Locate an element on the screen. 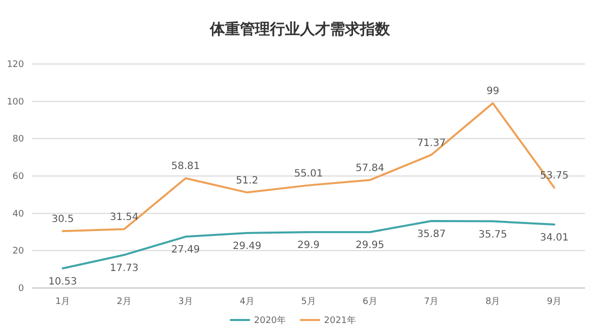 The image size is (600, 334). y-tick-label: 60 is located at coordinates (18, 177).